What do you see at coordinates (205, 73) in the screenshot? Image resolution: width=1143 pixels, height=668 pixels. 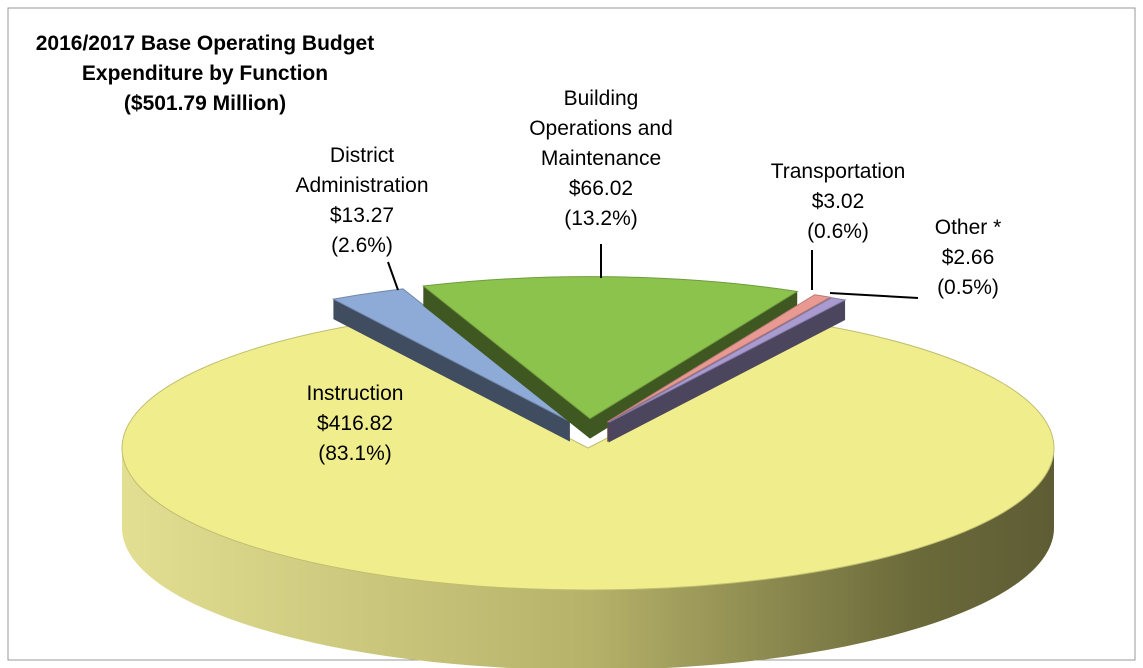 I see `chart-title: Expenditure by Function` at bounding box center [205, 73].